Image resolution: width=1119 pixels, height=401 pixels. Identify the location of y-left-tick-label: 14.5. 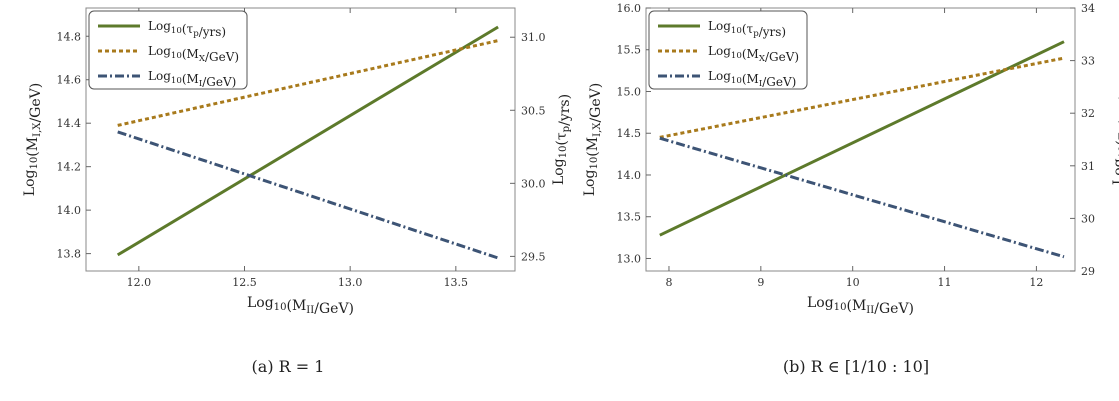
(629, 133).